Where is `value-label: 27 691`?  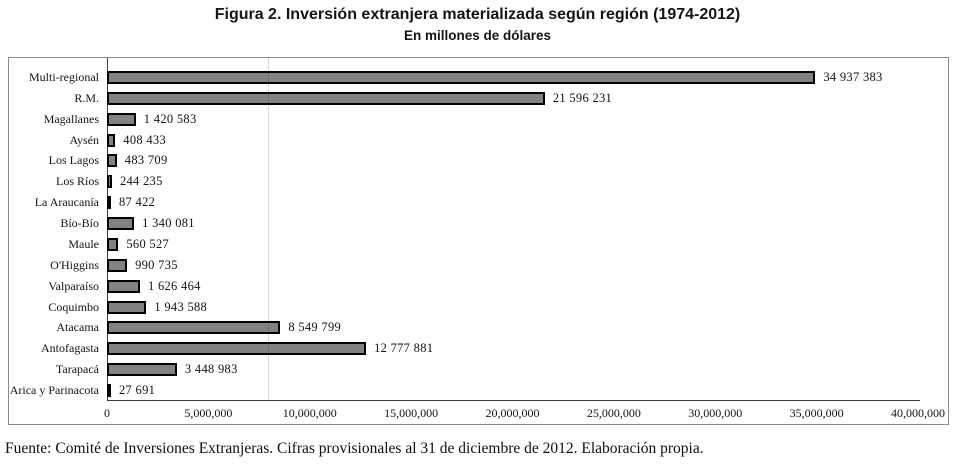 value-label: 27 691 is located at coordinates (137, 390).